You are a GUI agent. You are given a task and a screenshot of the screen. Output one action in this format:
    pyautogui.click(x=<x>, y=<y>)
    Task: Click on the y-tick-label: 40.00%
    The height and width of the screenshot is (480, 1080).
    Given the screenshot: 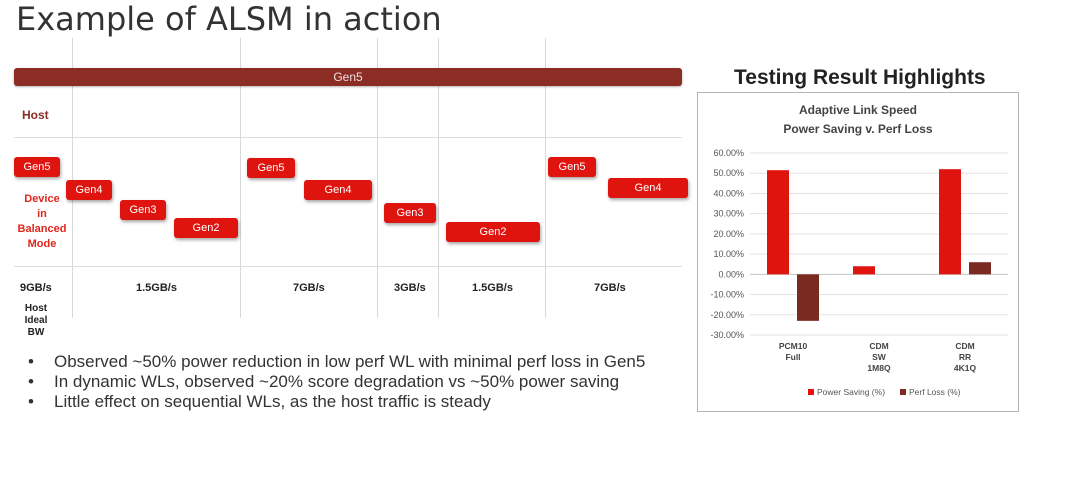 What is the action you would take?
    pyautogui.click(x=728, y=193)
    